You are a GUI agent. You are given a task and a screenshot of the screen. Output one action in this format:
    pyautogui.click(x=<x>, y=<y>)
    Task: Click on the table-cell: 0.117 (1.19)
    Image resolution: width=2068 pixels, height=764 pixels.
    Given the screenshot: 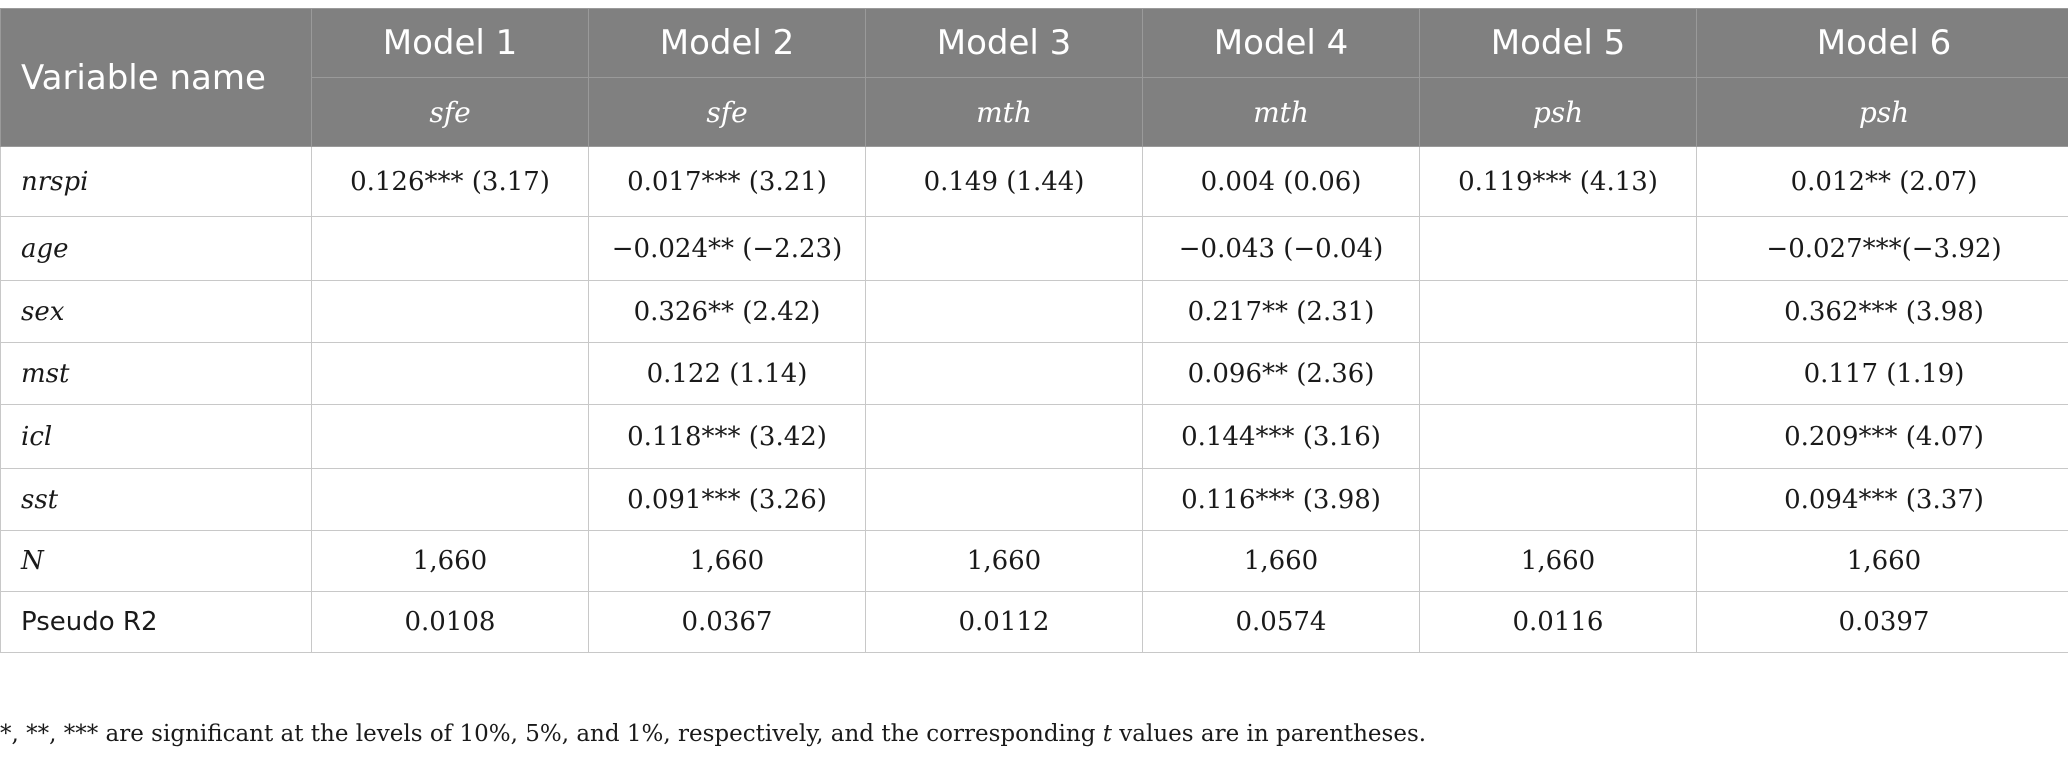 What is the action you would take?
    pyautogui.click(x=1882, y=373)
    